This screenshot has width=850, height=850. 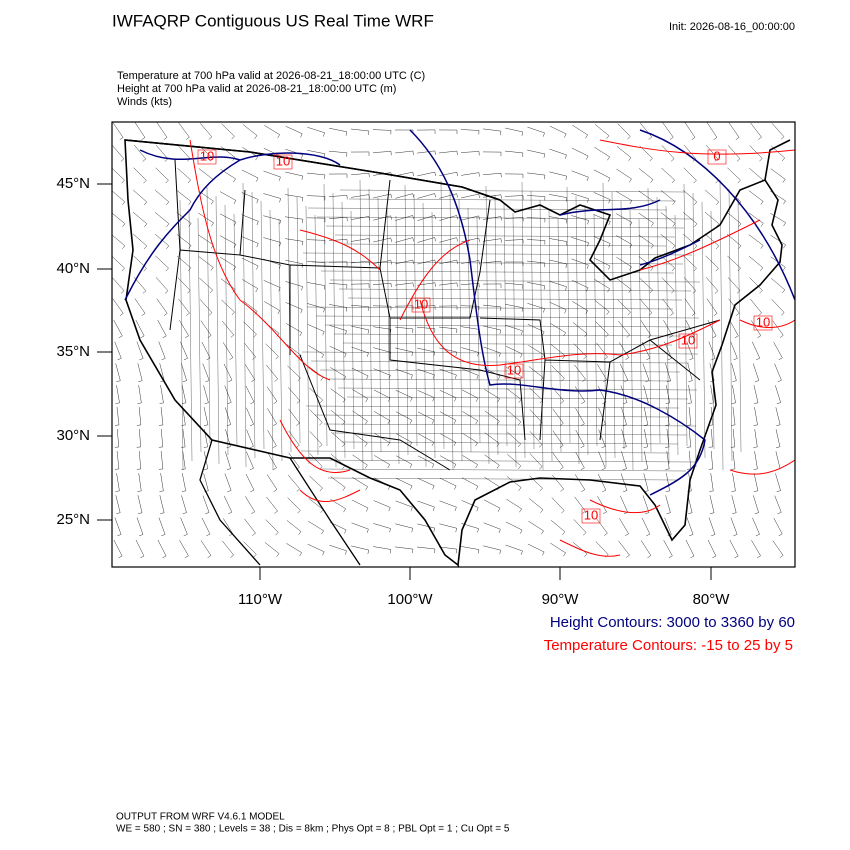 I want to click on contour-label-box, so click(x=717, y=157).